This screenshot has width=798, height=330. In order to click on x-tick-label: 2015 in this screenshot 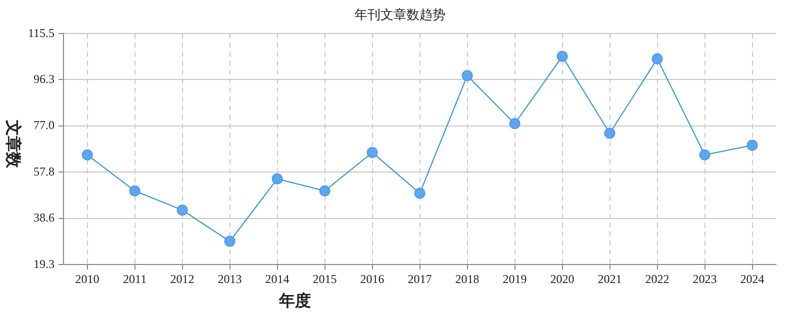, I will do `click(324, 279)`.